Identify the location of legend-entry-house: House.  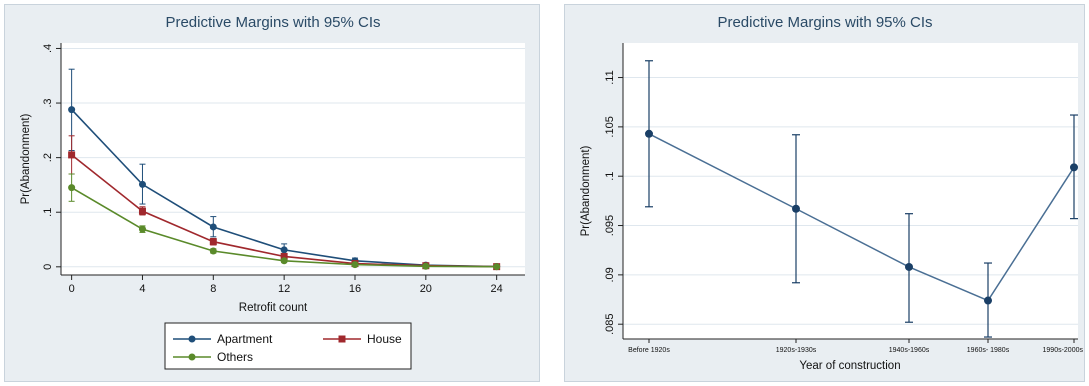
(362, 339).